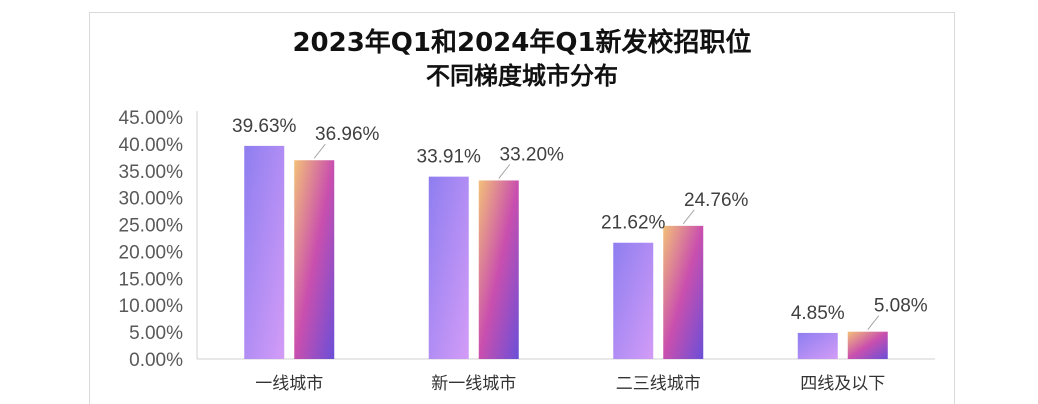 The image size is (1038, 404). I want to click on data-label: 36.96%, so click(347, 134).